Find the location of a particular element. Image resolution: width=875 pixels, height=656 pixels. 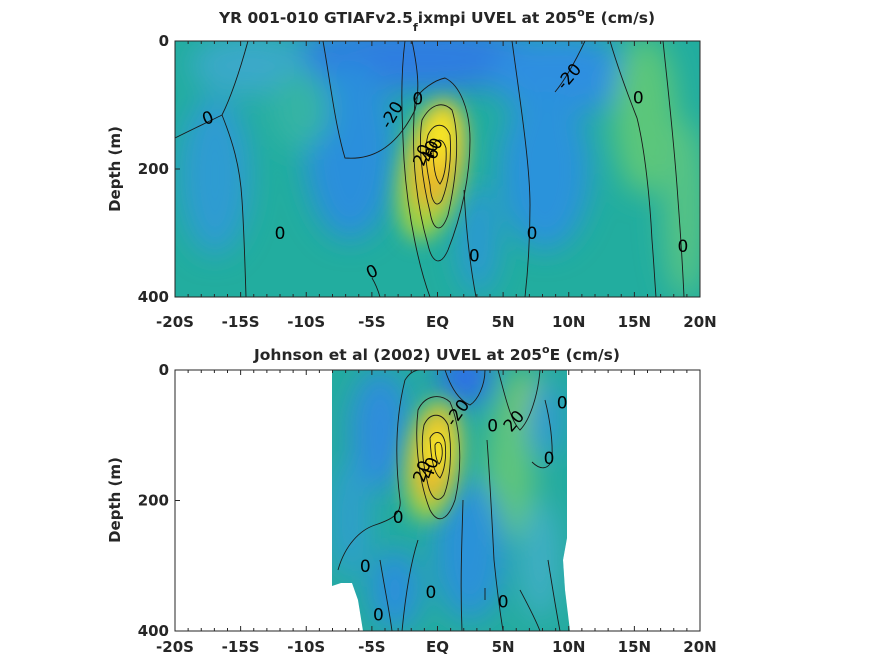

y-ticks-1: 0 200 400 is located at coordinates (159, 169).